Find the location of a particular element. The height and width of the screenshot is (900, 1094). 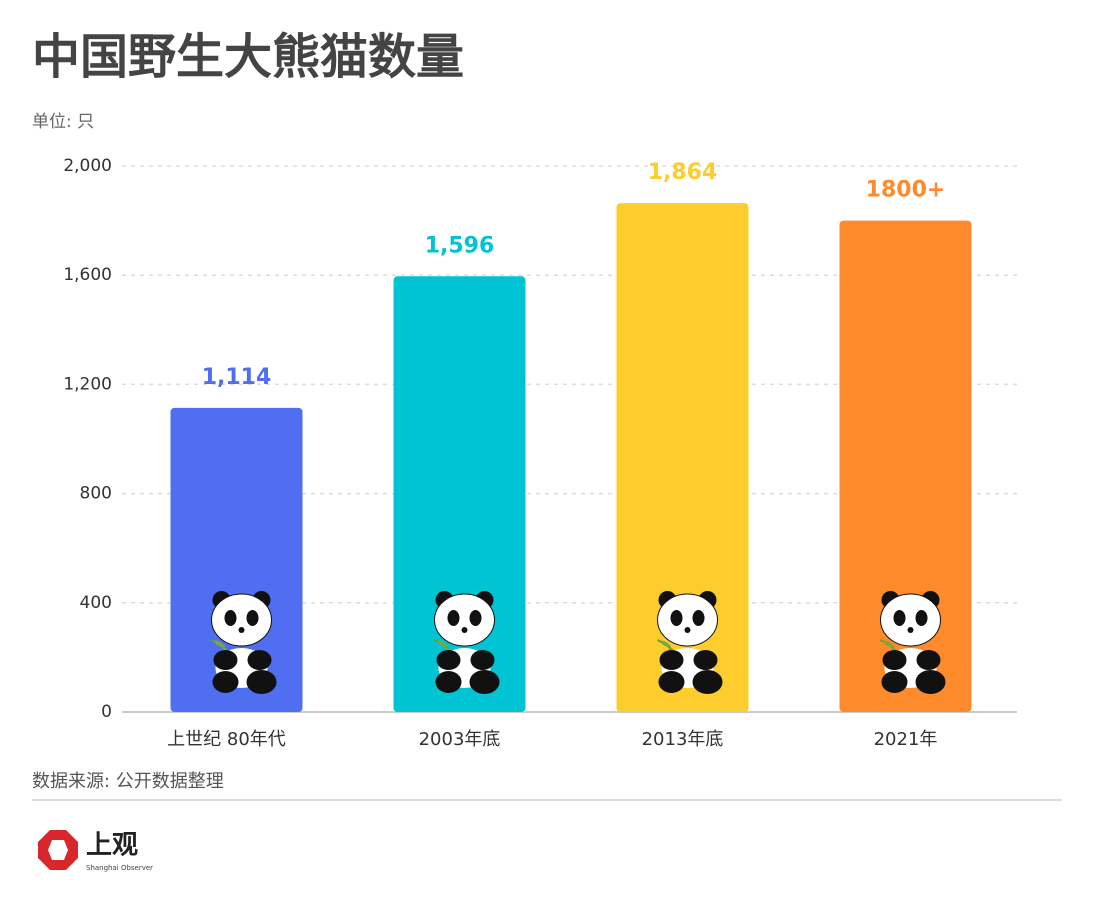

value-label: 1,114 is located at coordinates (237, 377).